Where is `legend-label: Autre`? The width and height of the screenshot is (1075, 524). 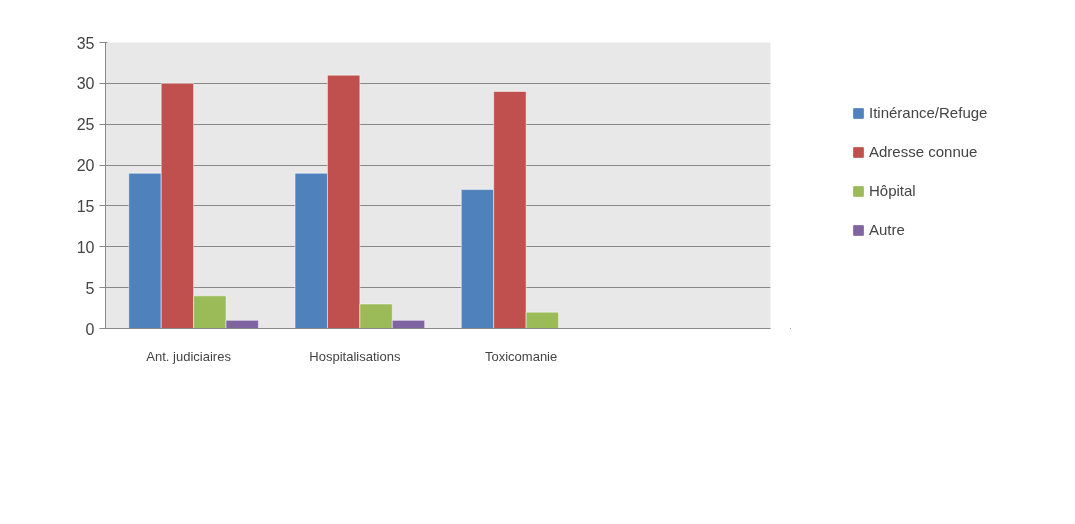
legend-label: Autre is located at coordinates (887, 229).